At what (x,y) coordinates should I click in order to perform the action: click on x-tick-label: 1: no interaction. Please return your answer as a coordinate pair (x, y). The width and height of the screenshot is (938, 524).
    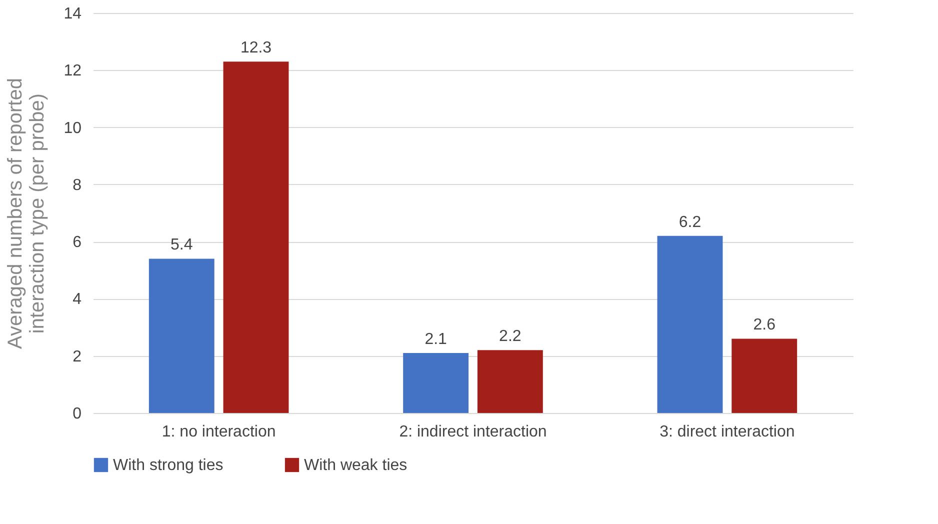
    Looking at the image, I should click on (219, 432).